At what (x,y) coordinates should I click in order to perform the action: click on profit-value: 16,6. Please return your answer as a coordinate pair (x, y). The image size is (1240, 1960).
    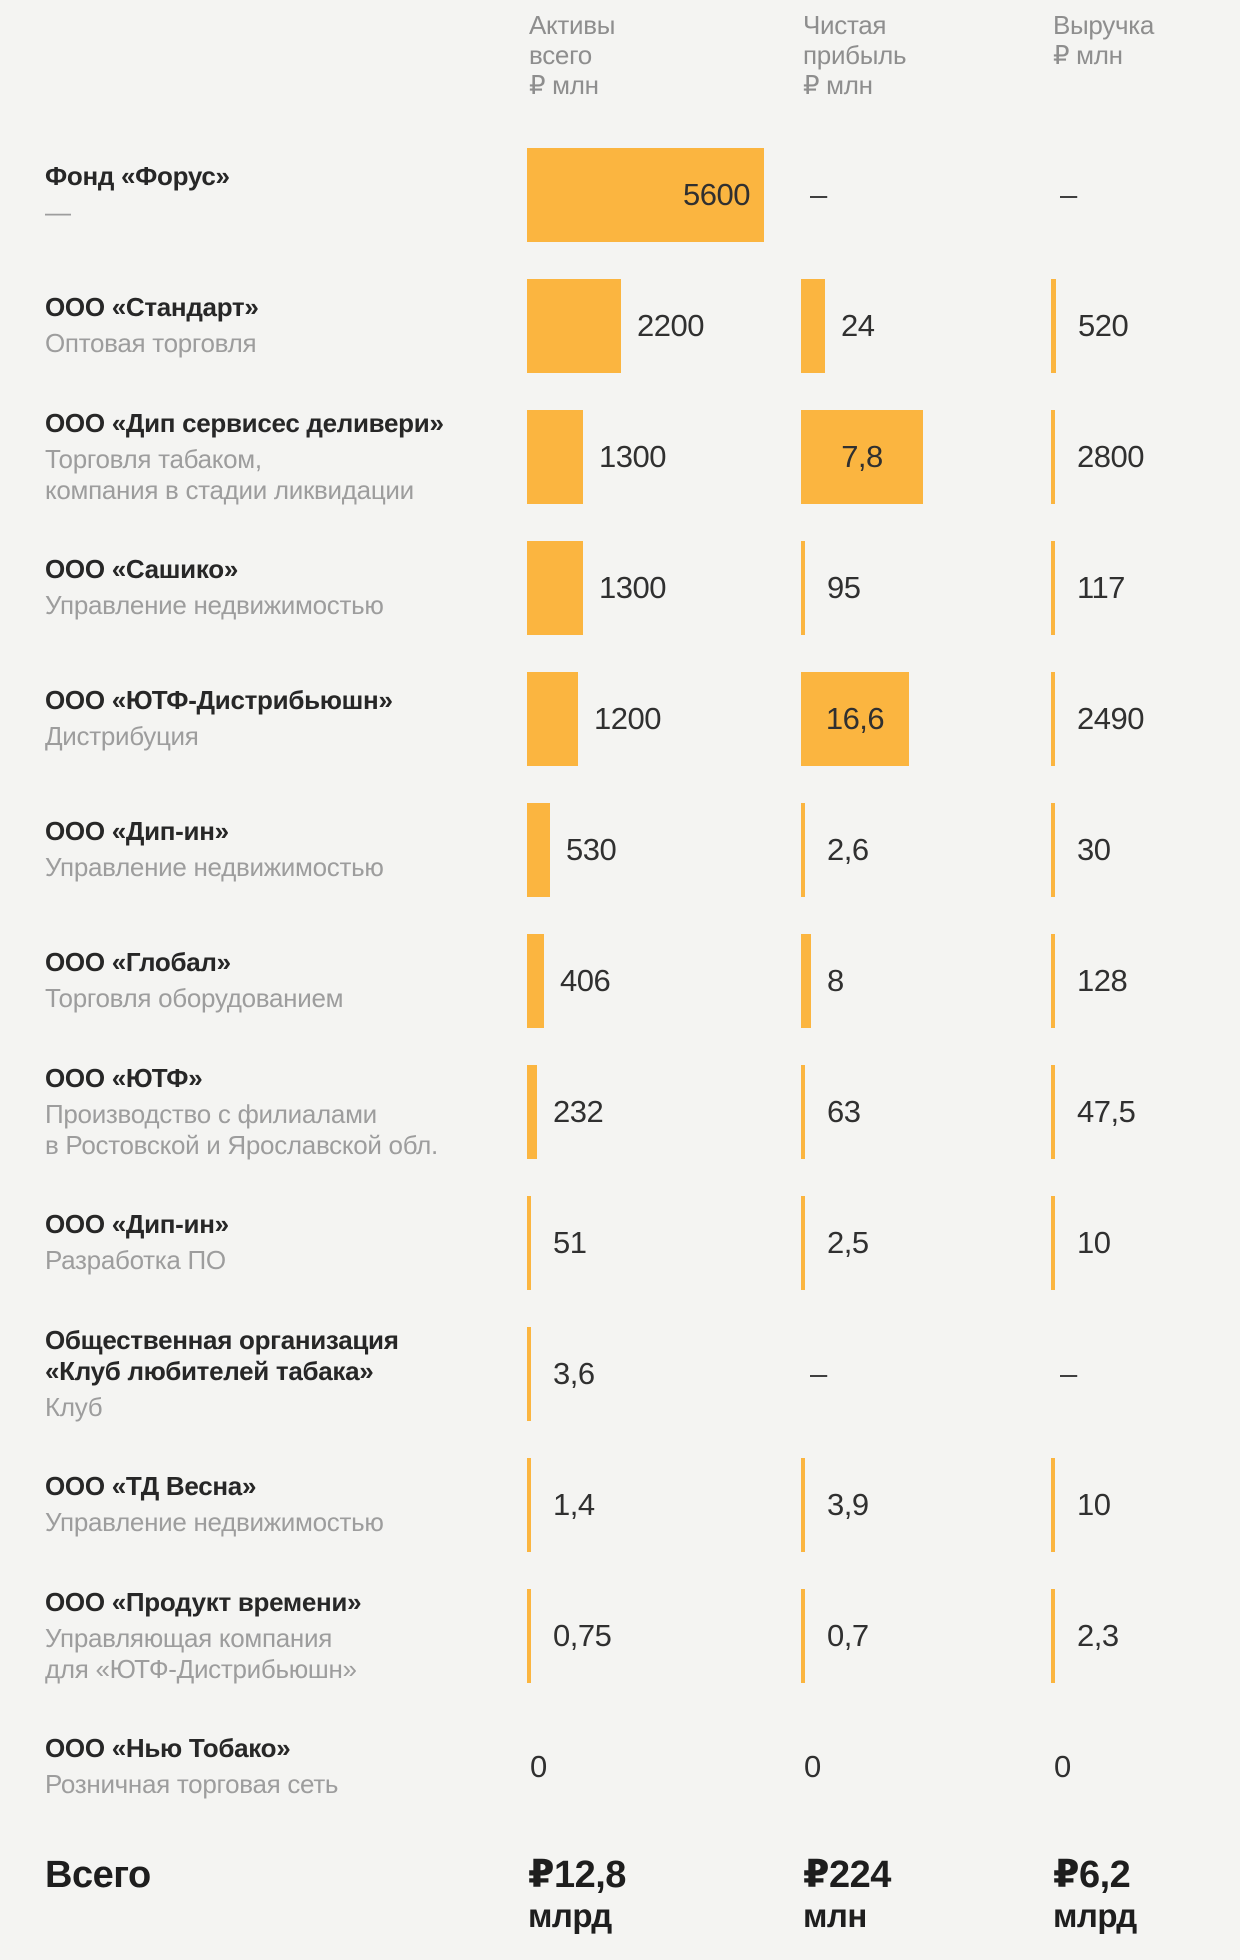
    Looking at the image, I should click on (855, 718).